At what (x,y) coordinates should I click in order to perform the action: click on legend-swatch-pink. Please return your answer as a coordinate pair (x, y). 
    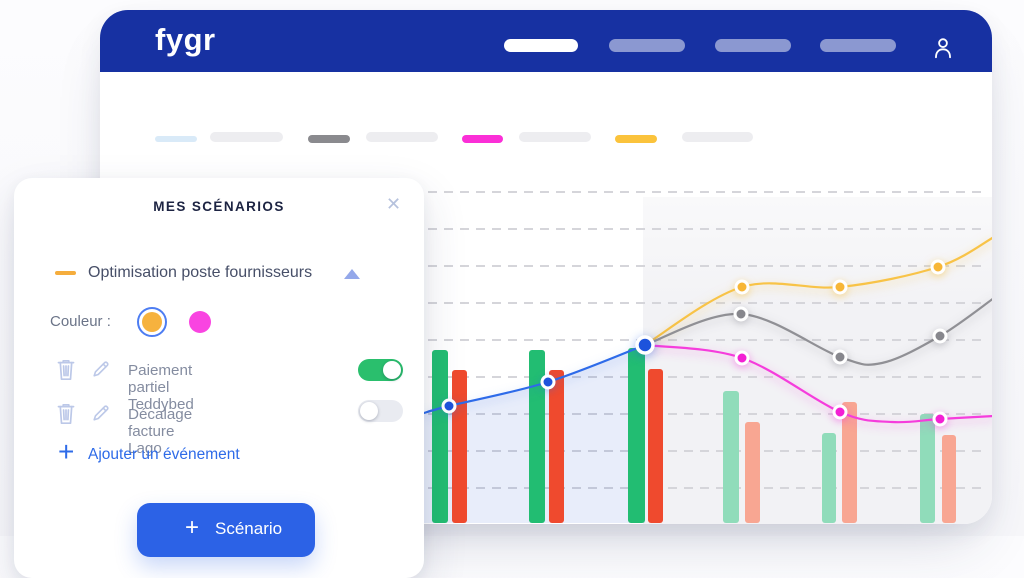
    Looking at the image, I should click on (482, 139).